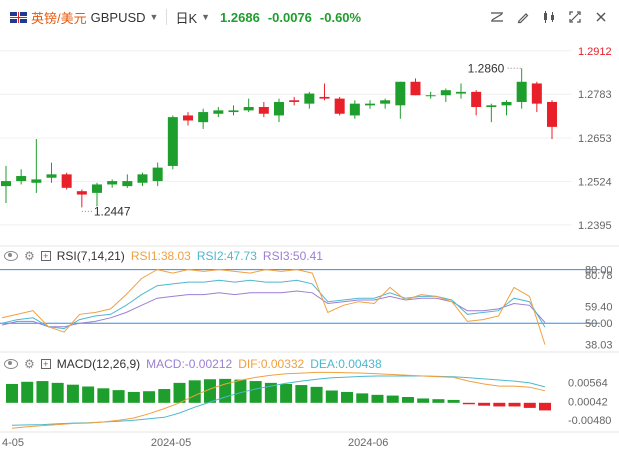  I want to click on rsi-name: RSI(7,14,21), so click(90, 256).